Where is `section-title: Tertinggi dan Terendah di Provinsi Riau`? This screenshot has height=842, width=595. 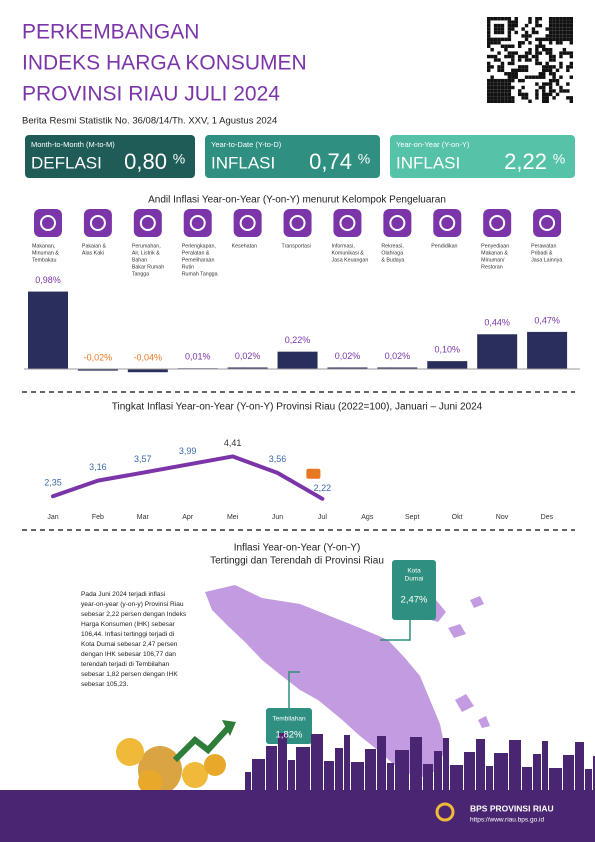
section-title: Tertinggi dan Terendah di Provinsi Riau is located at coordinates (297, 561).